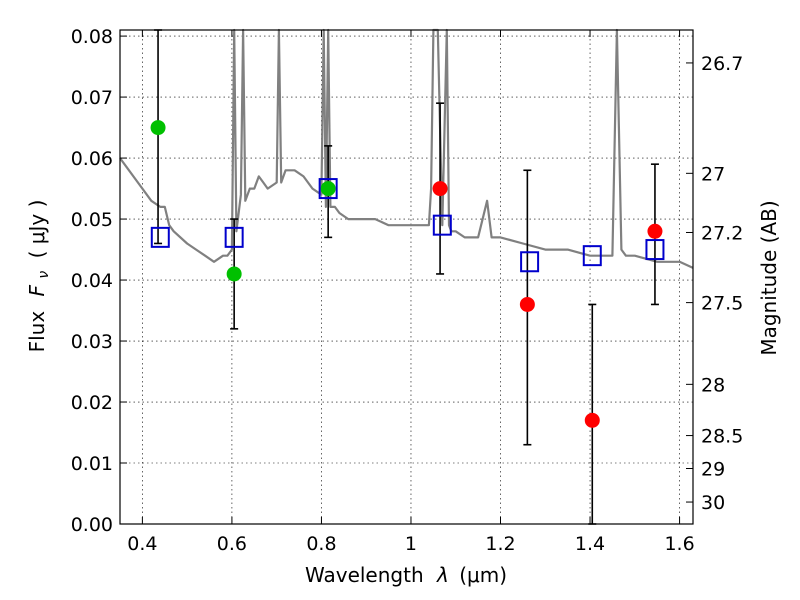 The height and width of the screenshot is (600, 800). What do you see at coordinates (92, 342) in the screenshot?
I see `y-tick-label: 0.03` at bounding box center [92, 342].